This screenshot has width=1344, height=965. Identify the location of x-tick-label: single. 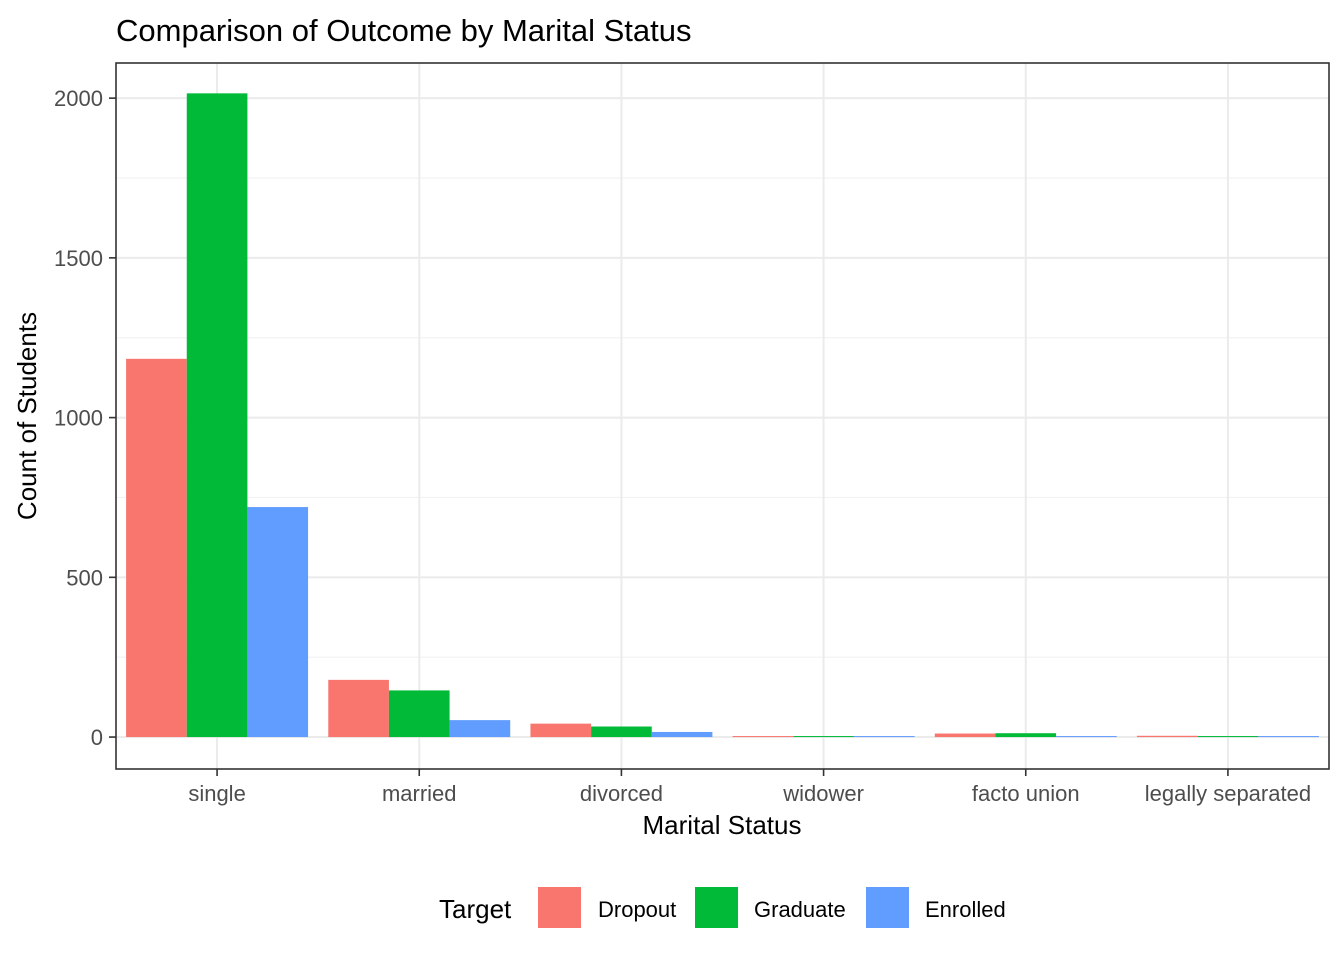
(216, 793).